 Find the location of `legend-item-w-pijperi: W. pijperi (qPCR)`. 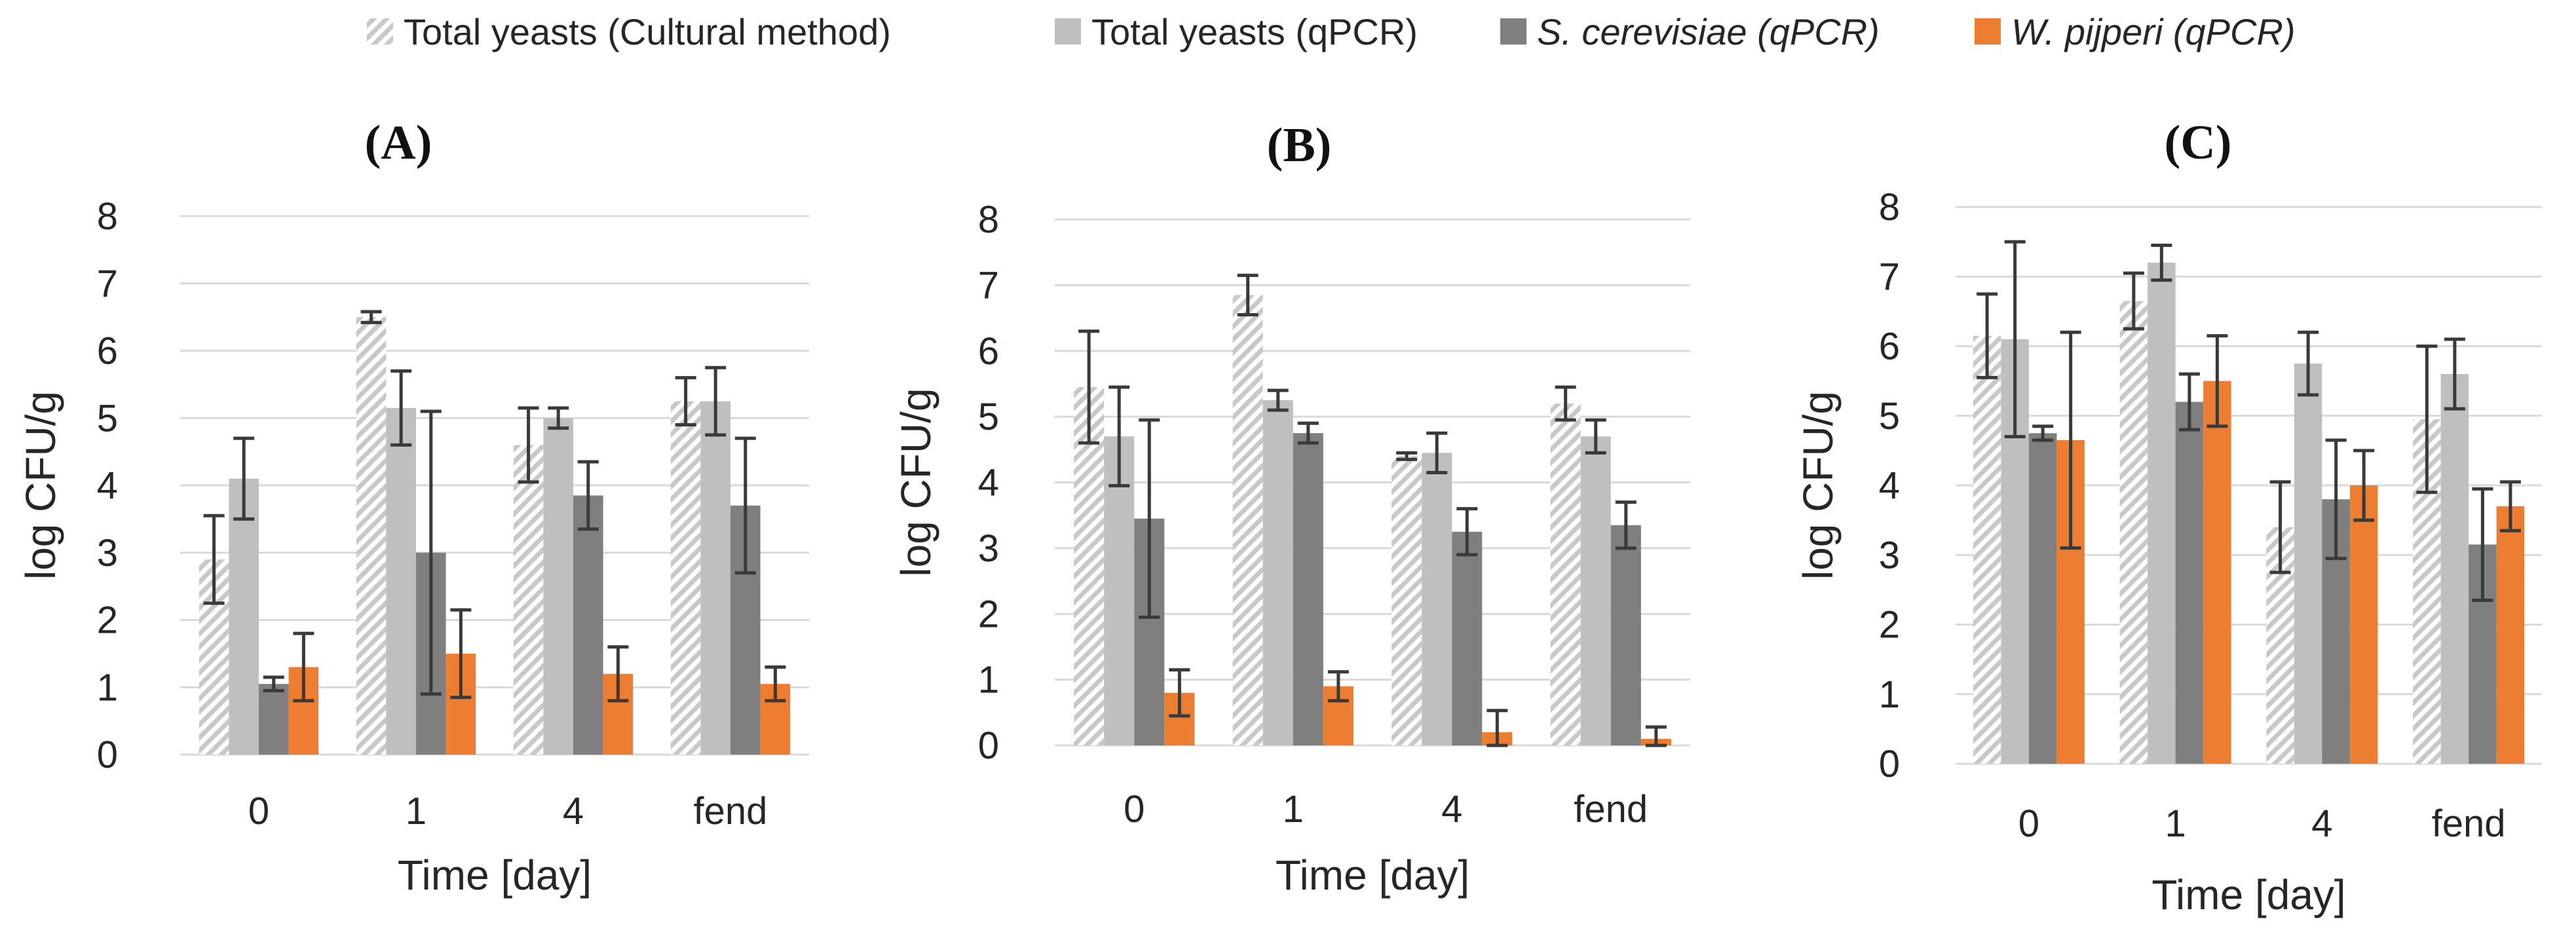

legend-item-w-pijperi: W. pijperi (qPCR) is located at coordinates (2135, 32).